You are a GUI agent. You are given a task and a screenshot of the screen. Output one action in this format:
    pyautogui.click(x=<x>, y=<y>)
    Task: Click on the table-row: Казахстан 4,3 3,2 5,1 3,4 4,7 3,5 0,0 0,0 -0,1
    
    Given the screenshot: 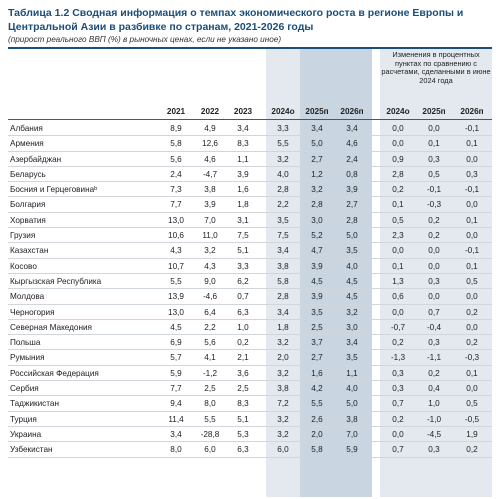 What is the action you would take?
    pyautogui.click(x=248, y=251)
    